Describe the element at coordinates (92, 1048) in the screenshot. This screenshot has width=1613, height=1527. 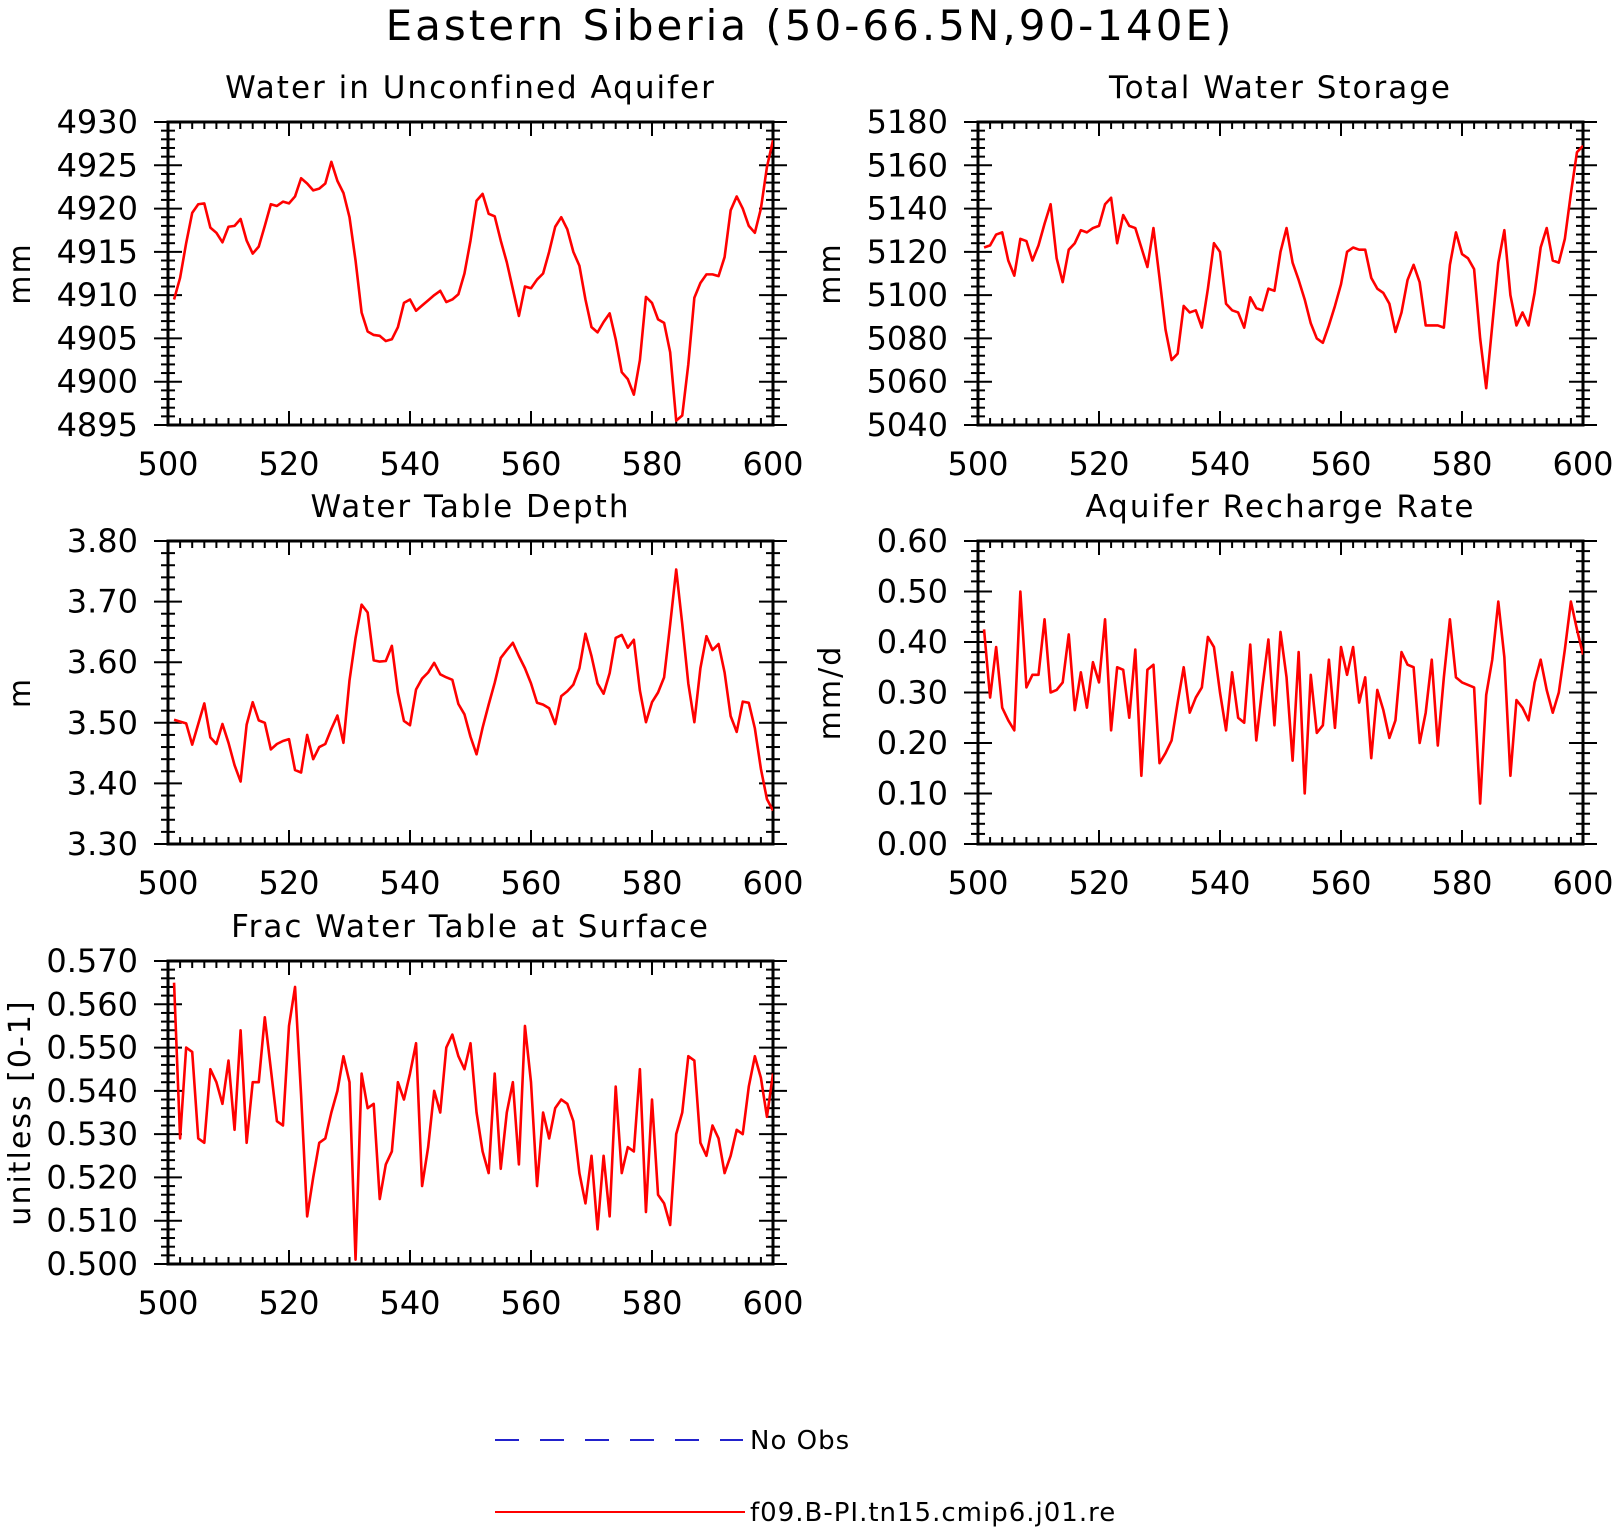
I see `y-tick-label: 0.550` at that location.